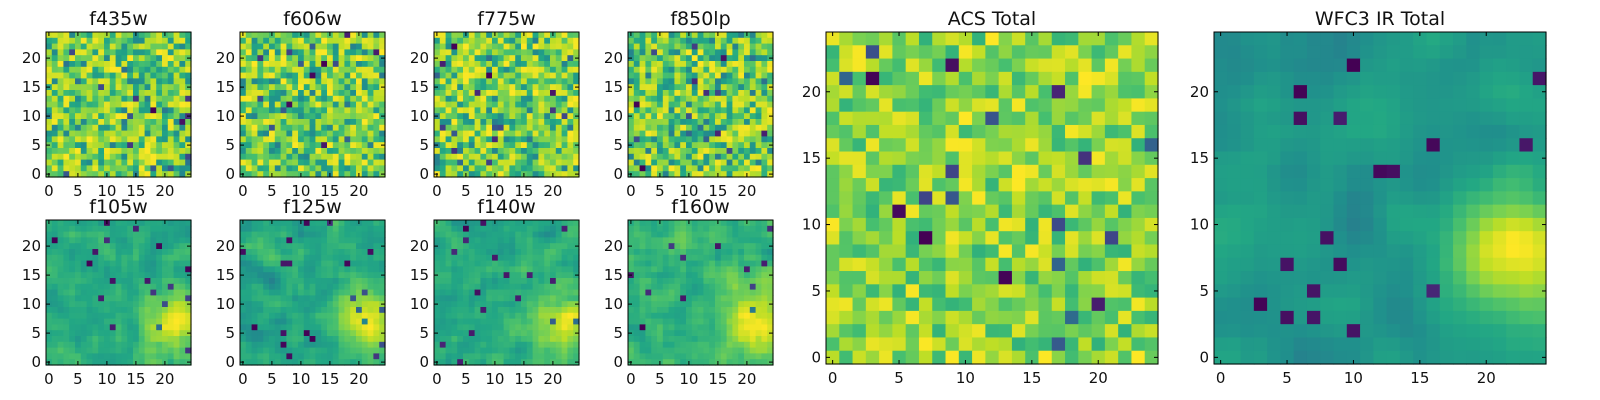  What do you see at coordinates (36, 145) in the screenshot?
I see `y-tick-label: 5` at bounding box center [36, 145].